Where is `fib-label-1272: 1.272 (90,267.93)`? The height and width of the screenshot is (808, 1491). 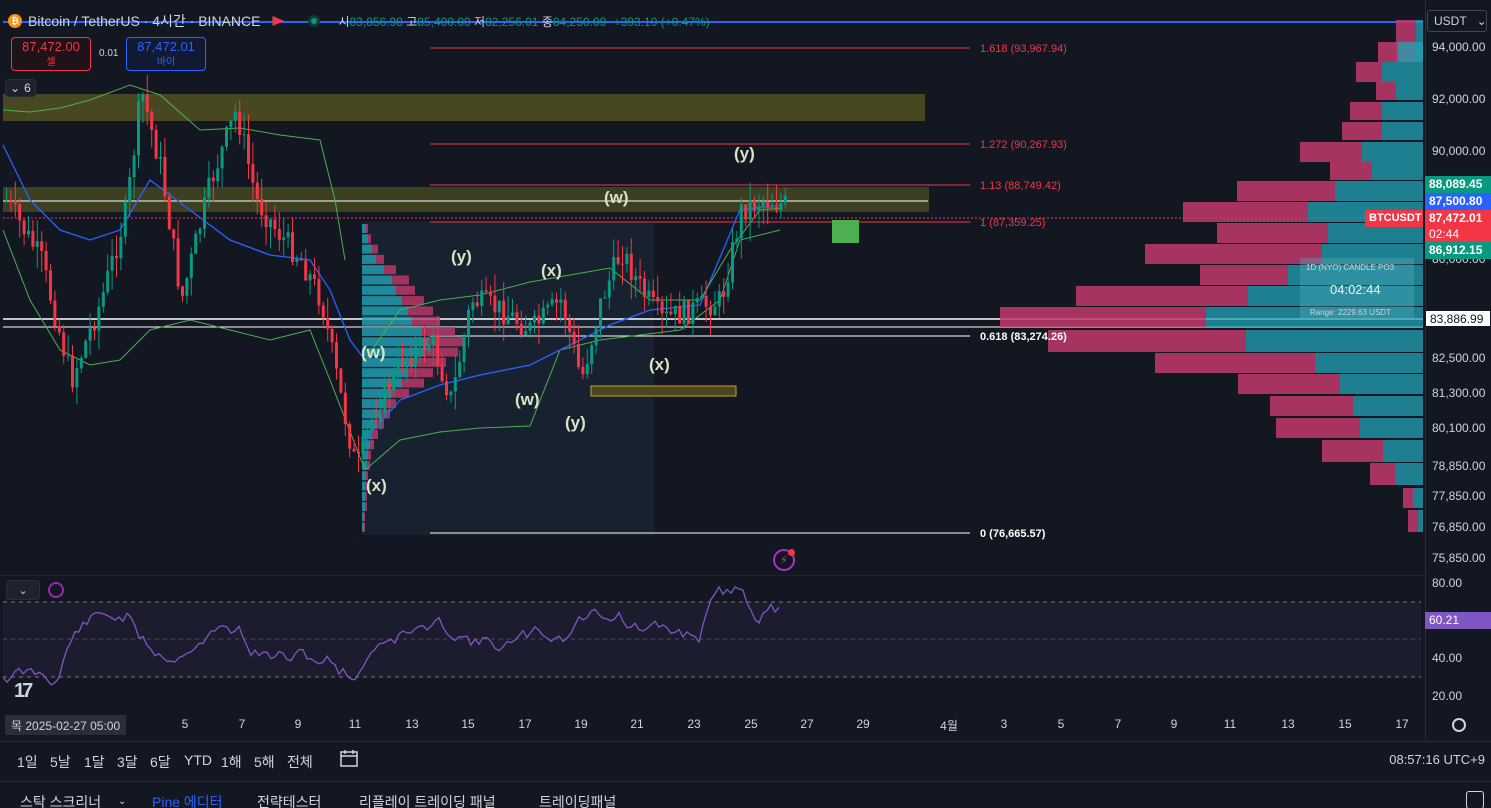 fib-label-1272: 1.272 (90,267.93) is located at coordinates (1023, 145).